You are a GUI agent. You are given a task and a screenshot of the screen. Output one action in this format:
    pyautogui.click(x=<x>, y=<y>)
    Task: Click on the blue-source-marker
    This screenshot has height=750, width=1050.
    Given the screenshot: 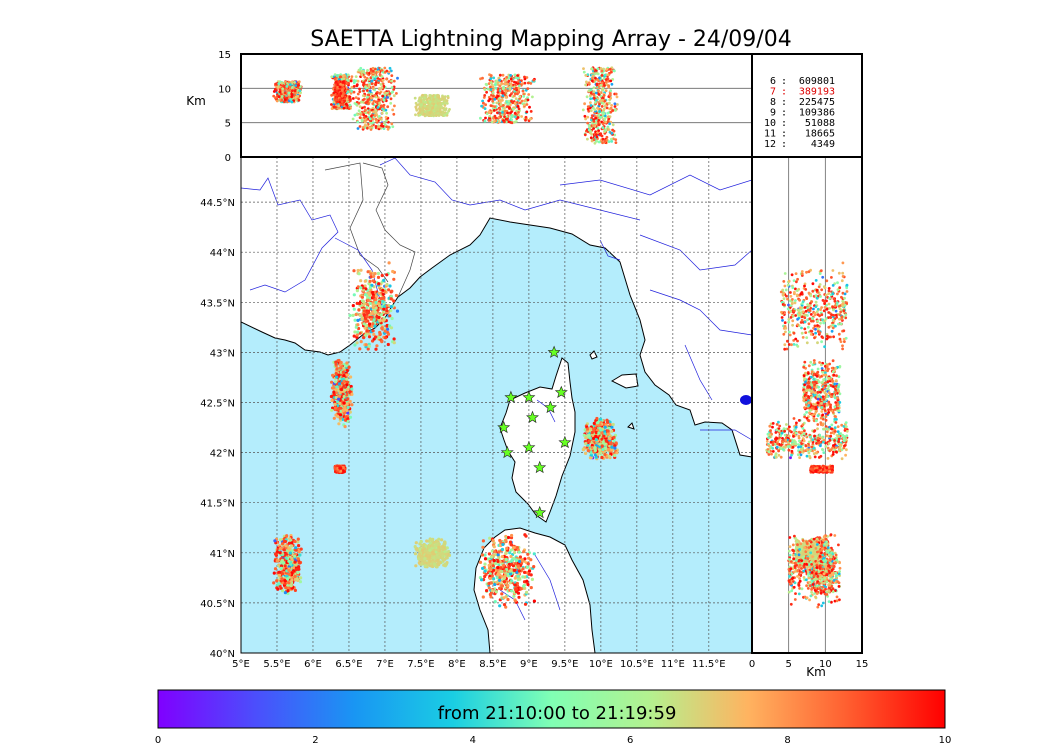 What is the action you would take?
    pyautogui.click(x=746, y=400)
    